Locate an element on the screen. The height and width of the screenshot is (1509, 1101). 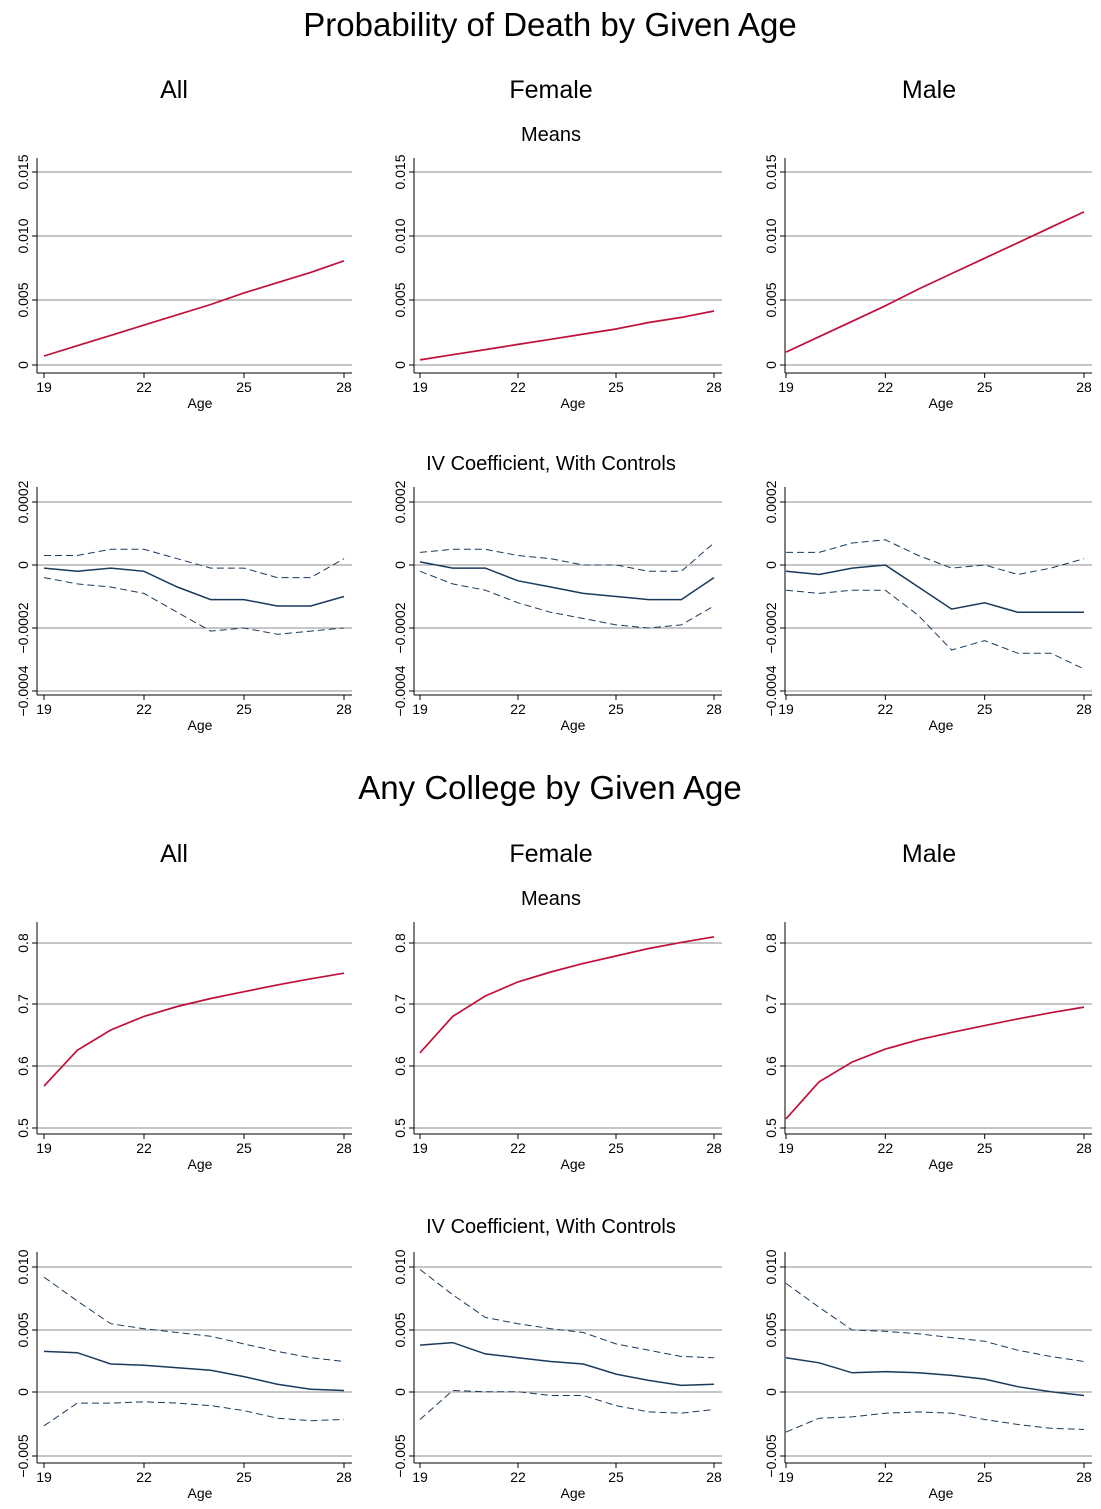
column-header-male: Male is located at coordinates (929, 854).